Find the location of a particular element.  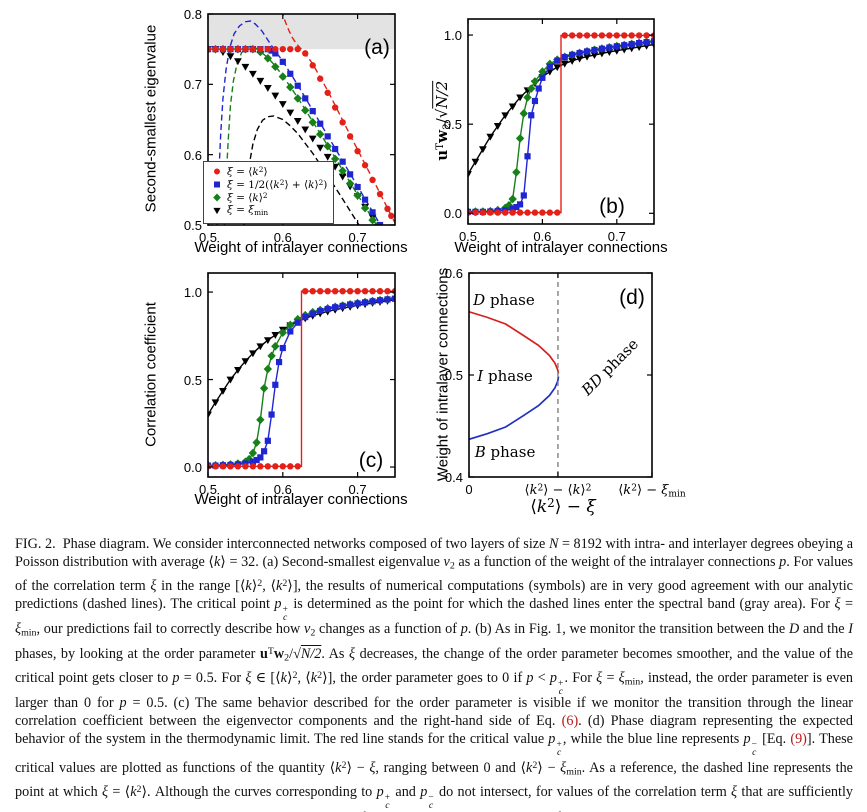

x-tick-label: 0.7 is located at coordinates (357, 237).